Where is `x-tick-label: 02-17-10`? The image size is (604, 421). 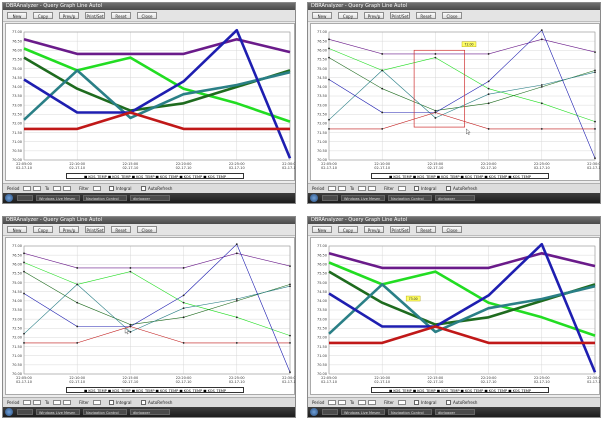
x-tick-label: 02-17-10 is located at coordinates (329, 382).